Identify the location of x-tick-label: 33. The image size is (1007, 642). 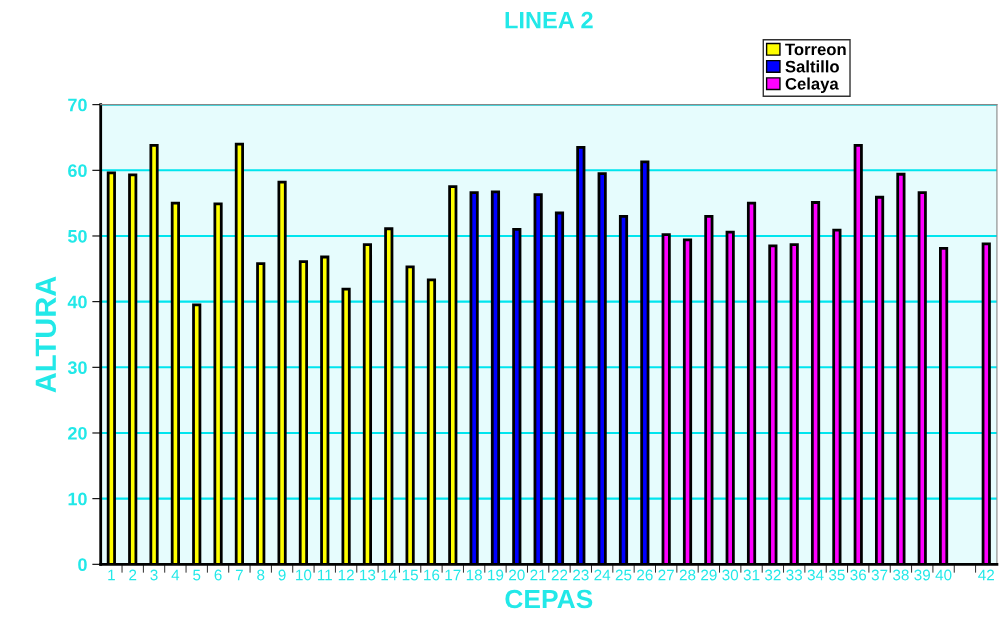
(794, 575).